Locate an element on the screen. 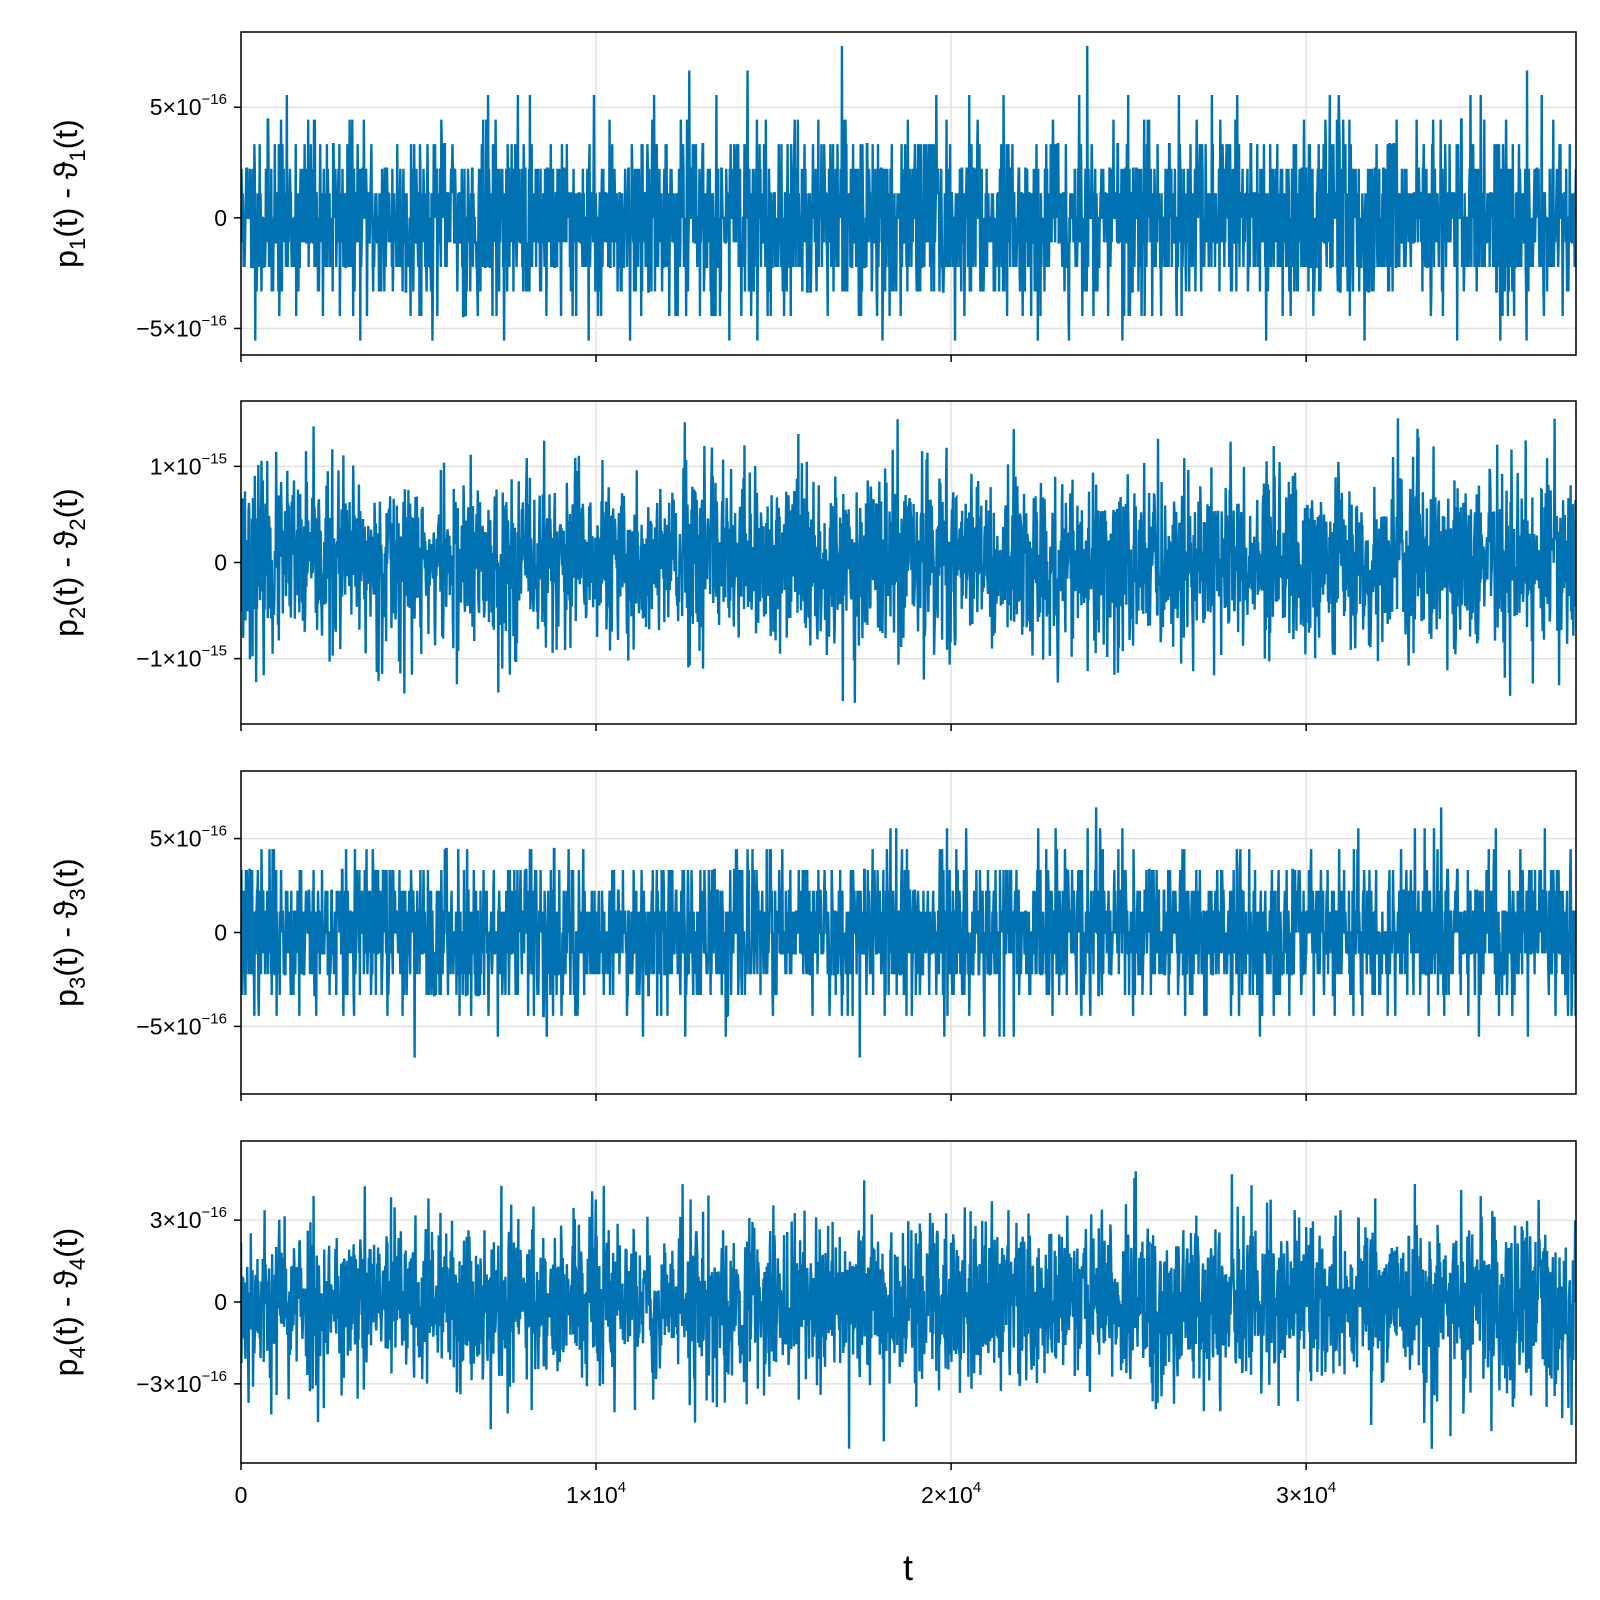 The width and height of the screenshot is (1600, 1600). y-axis-label-4: p4(t) - ϑ4(t) is located at coordinates (69, 1302).